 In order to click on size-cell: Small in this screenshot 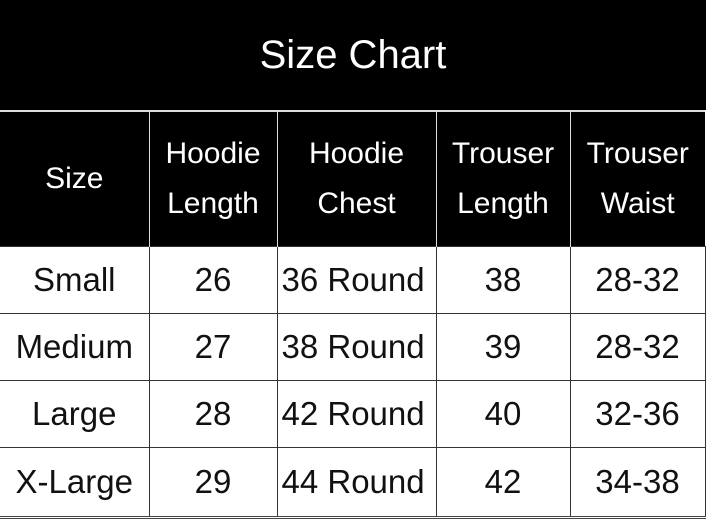, I will do `click(75, 280)`.